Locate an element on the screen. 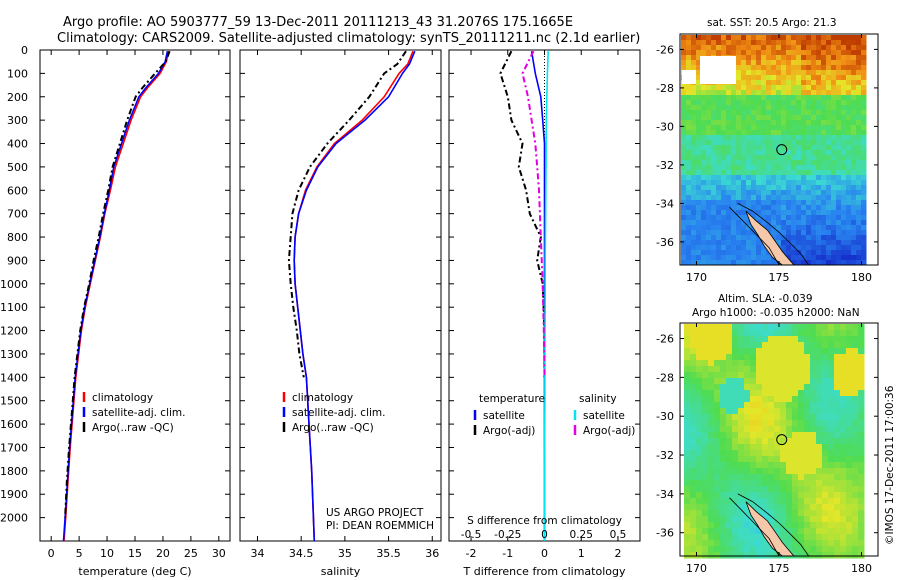 Image resolution: width=900 pixels, height=580 pixels. y-tick-label: 1900 is located at coordinates (14, 494).